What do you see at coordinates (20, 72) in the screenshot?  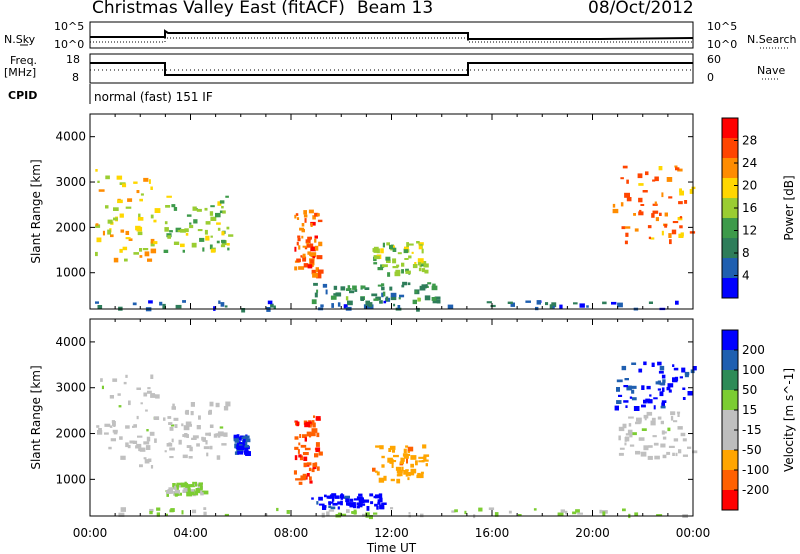 I see `freq-unit-label: [MHz]` at bounding box center [20, 72].